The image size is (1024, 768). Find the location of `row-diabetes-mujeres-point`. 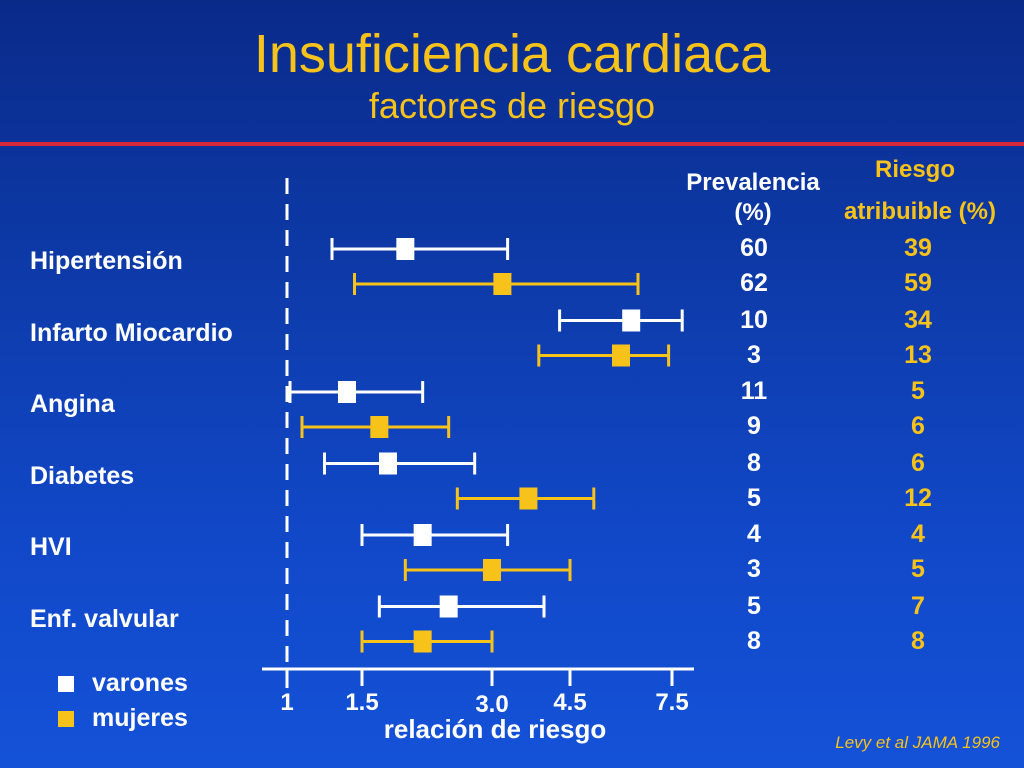

row-diabetes-mujeres-point is located at coordinates (528, 498).